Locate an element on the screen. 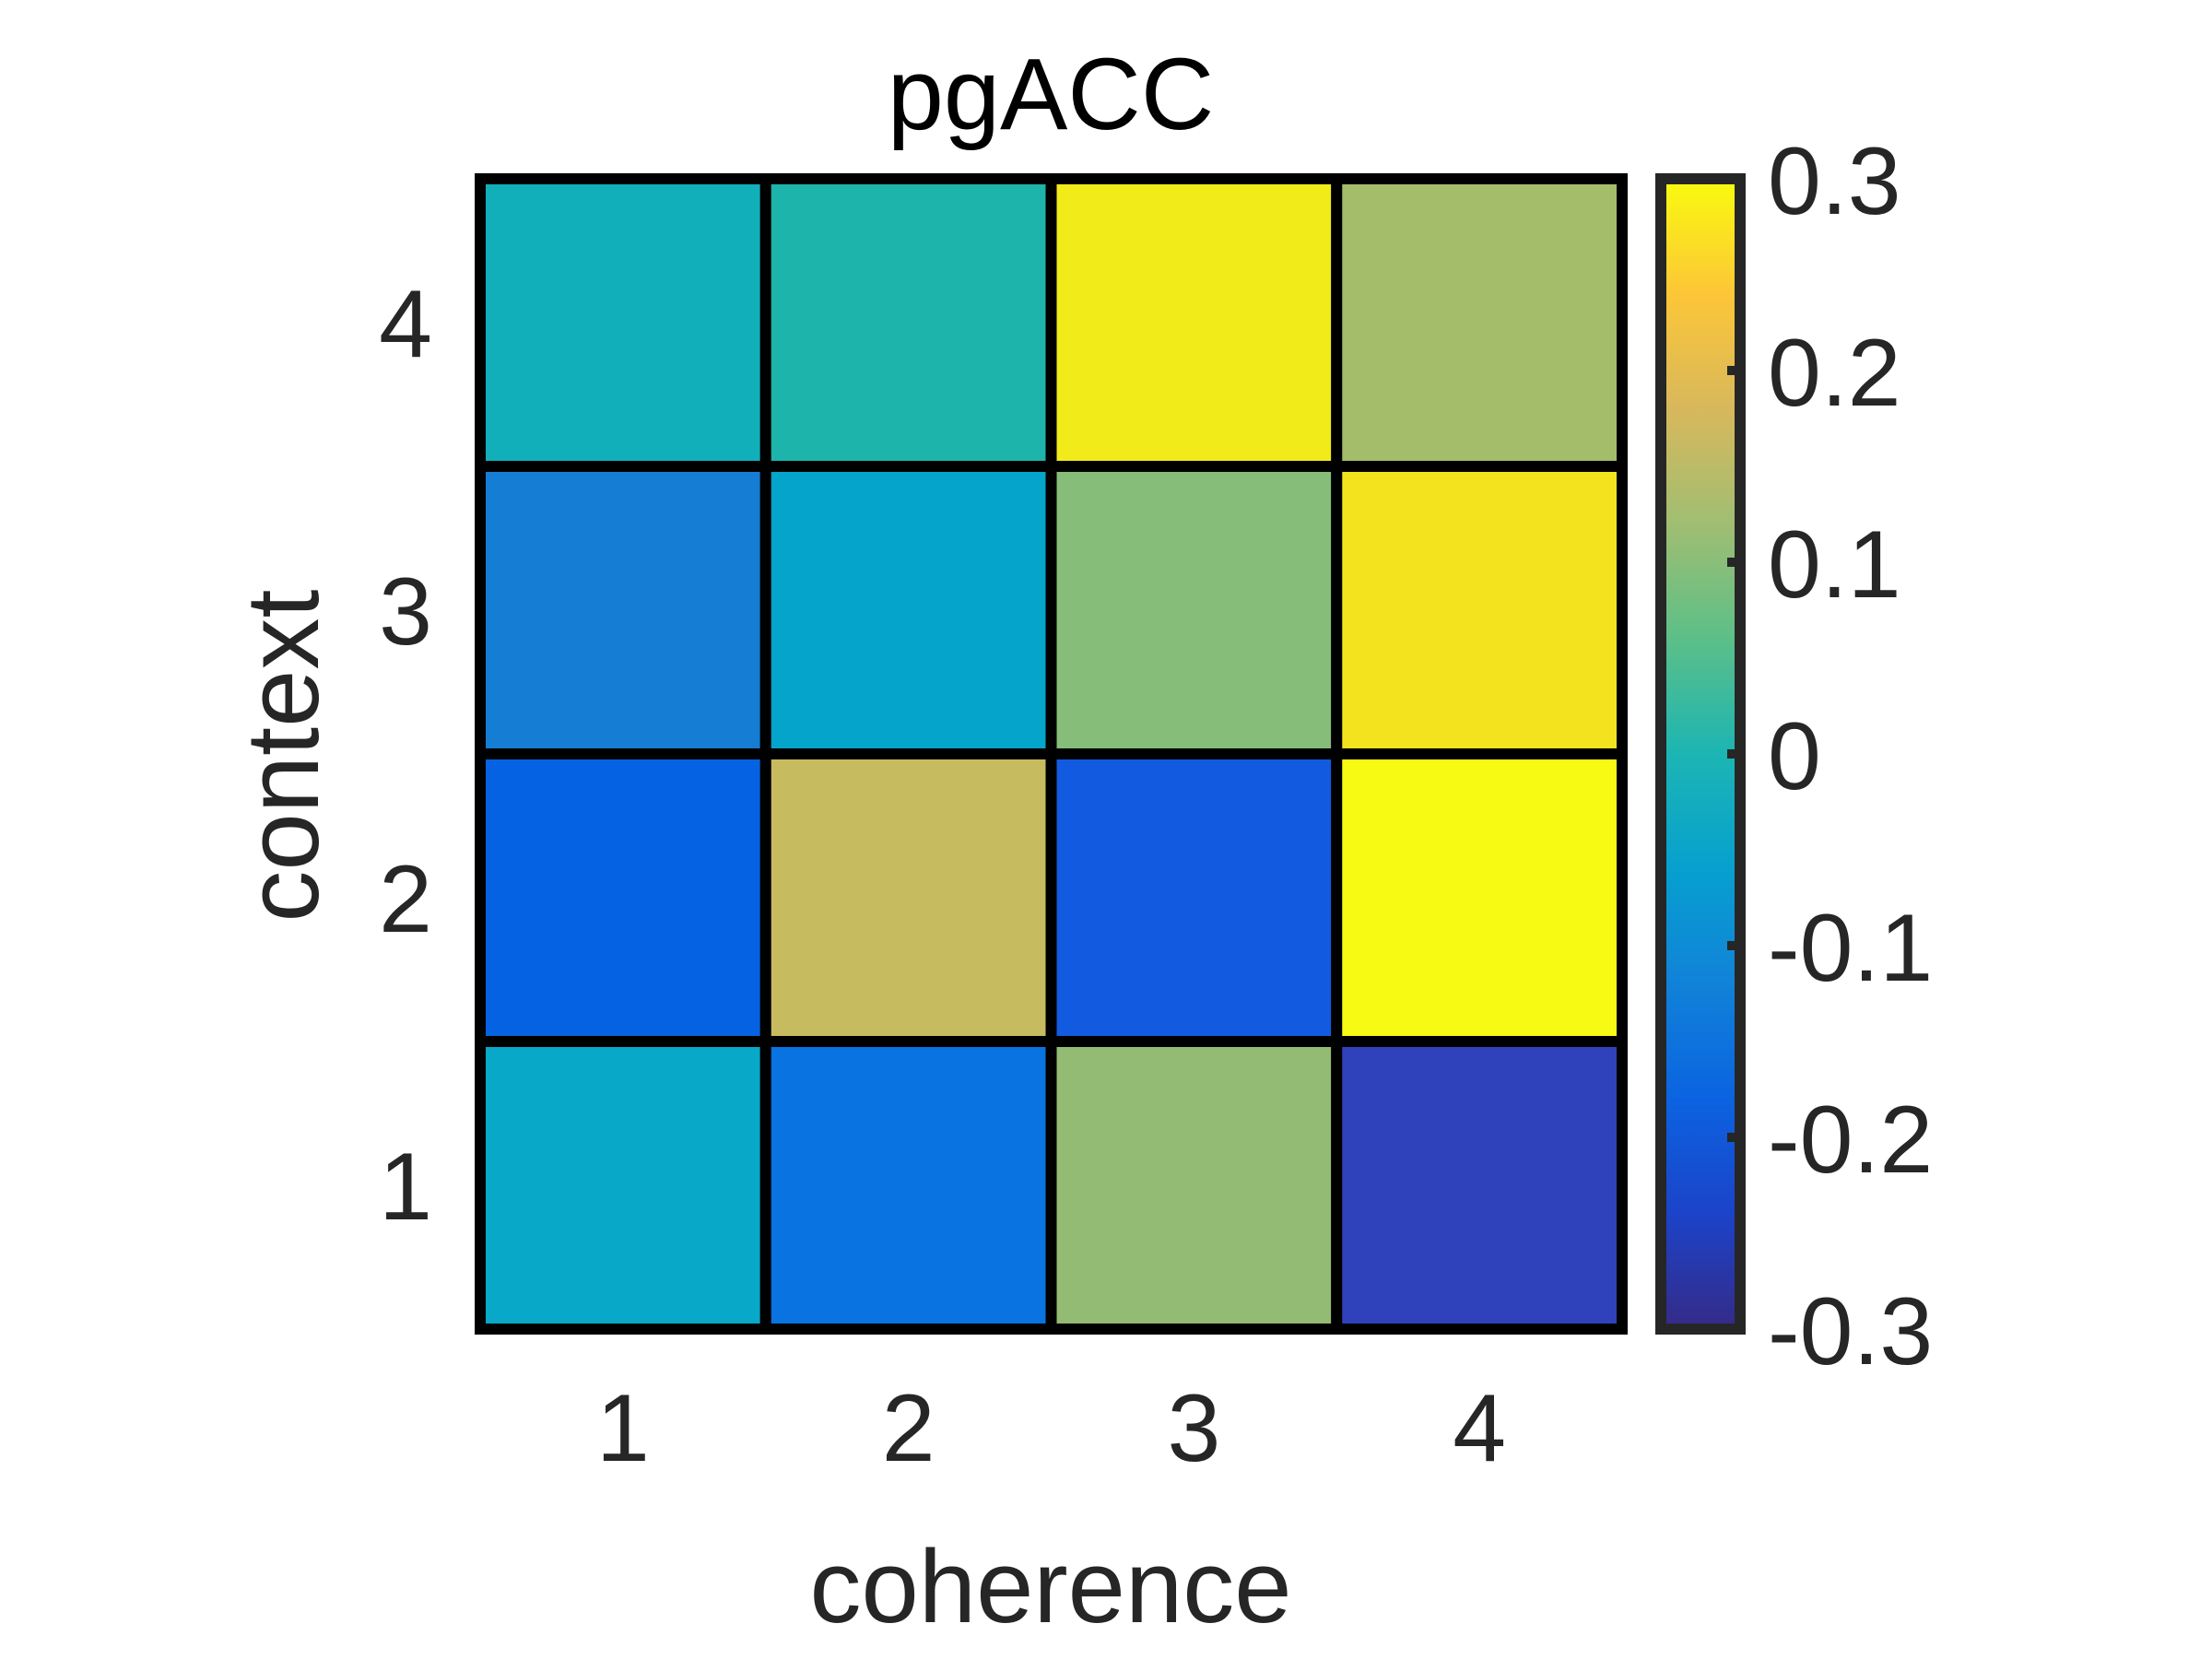 The image size is (2212, 1659). y-tick-label: 2 is located at coordinates (405, 899).